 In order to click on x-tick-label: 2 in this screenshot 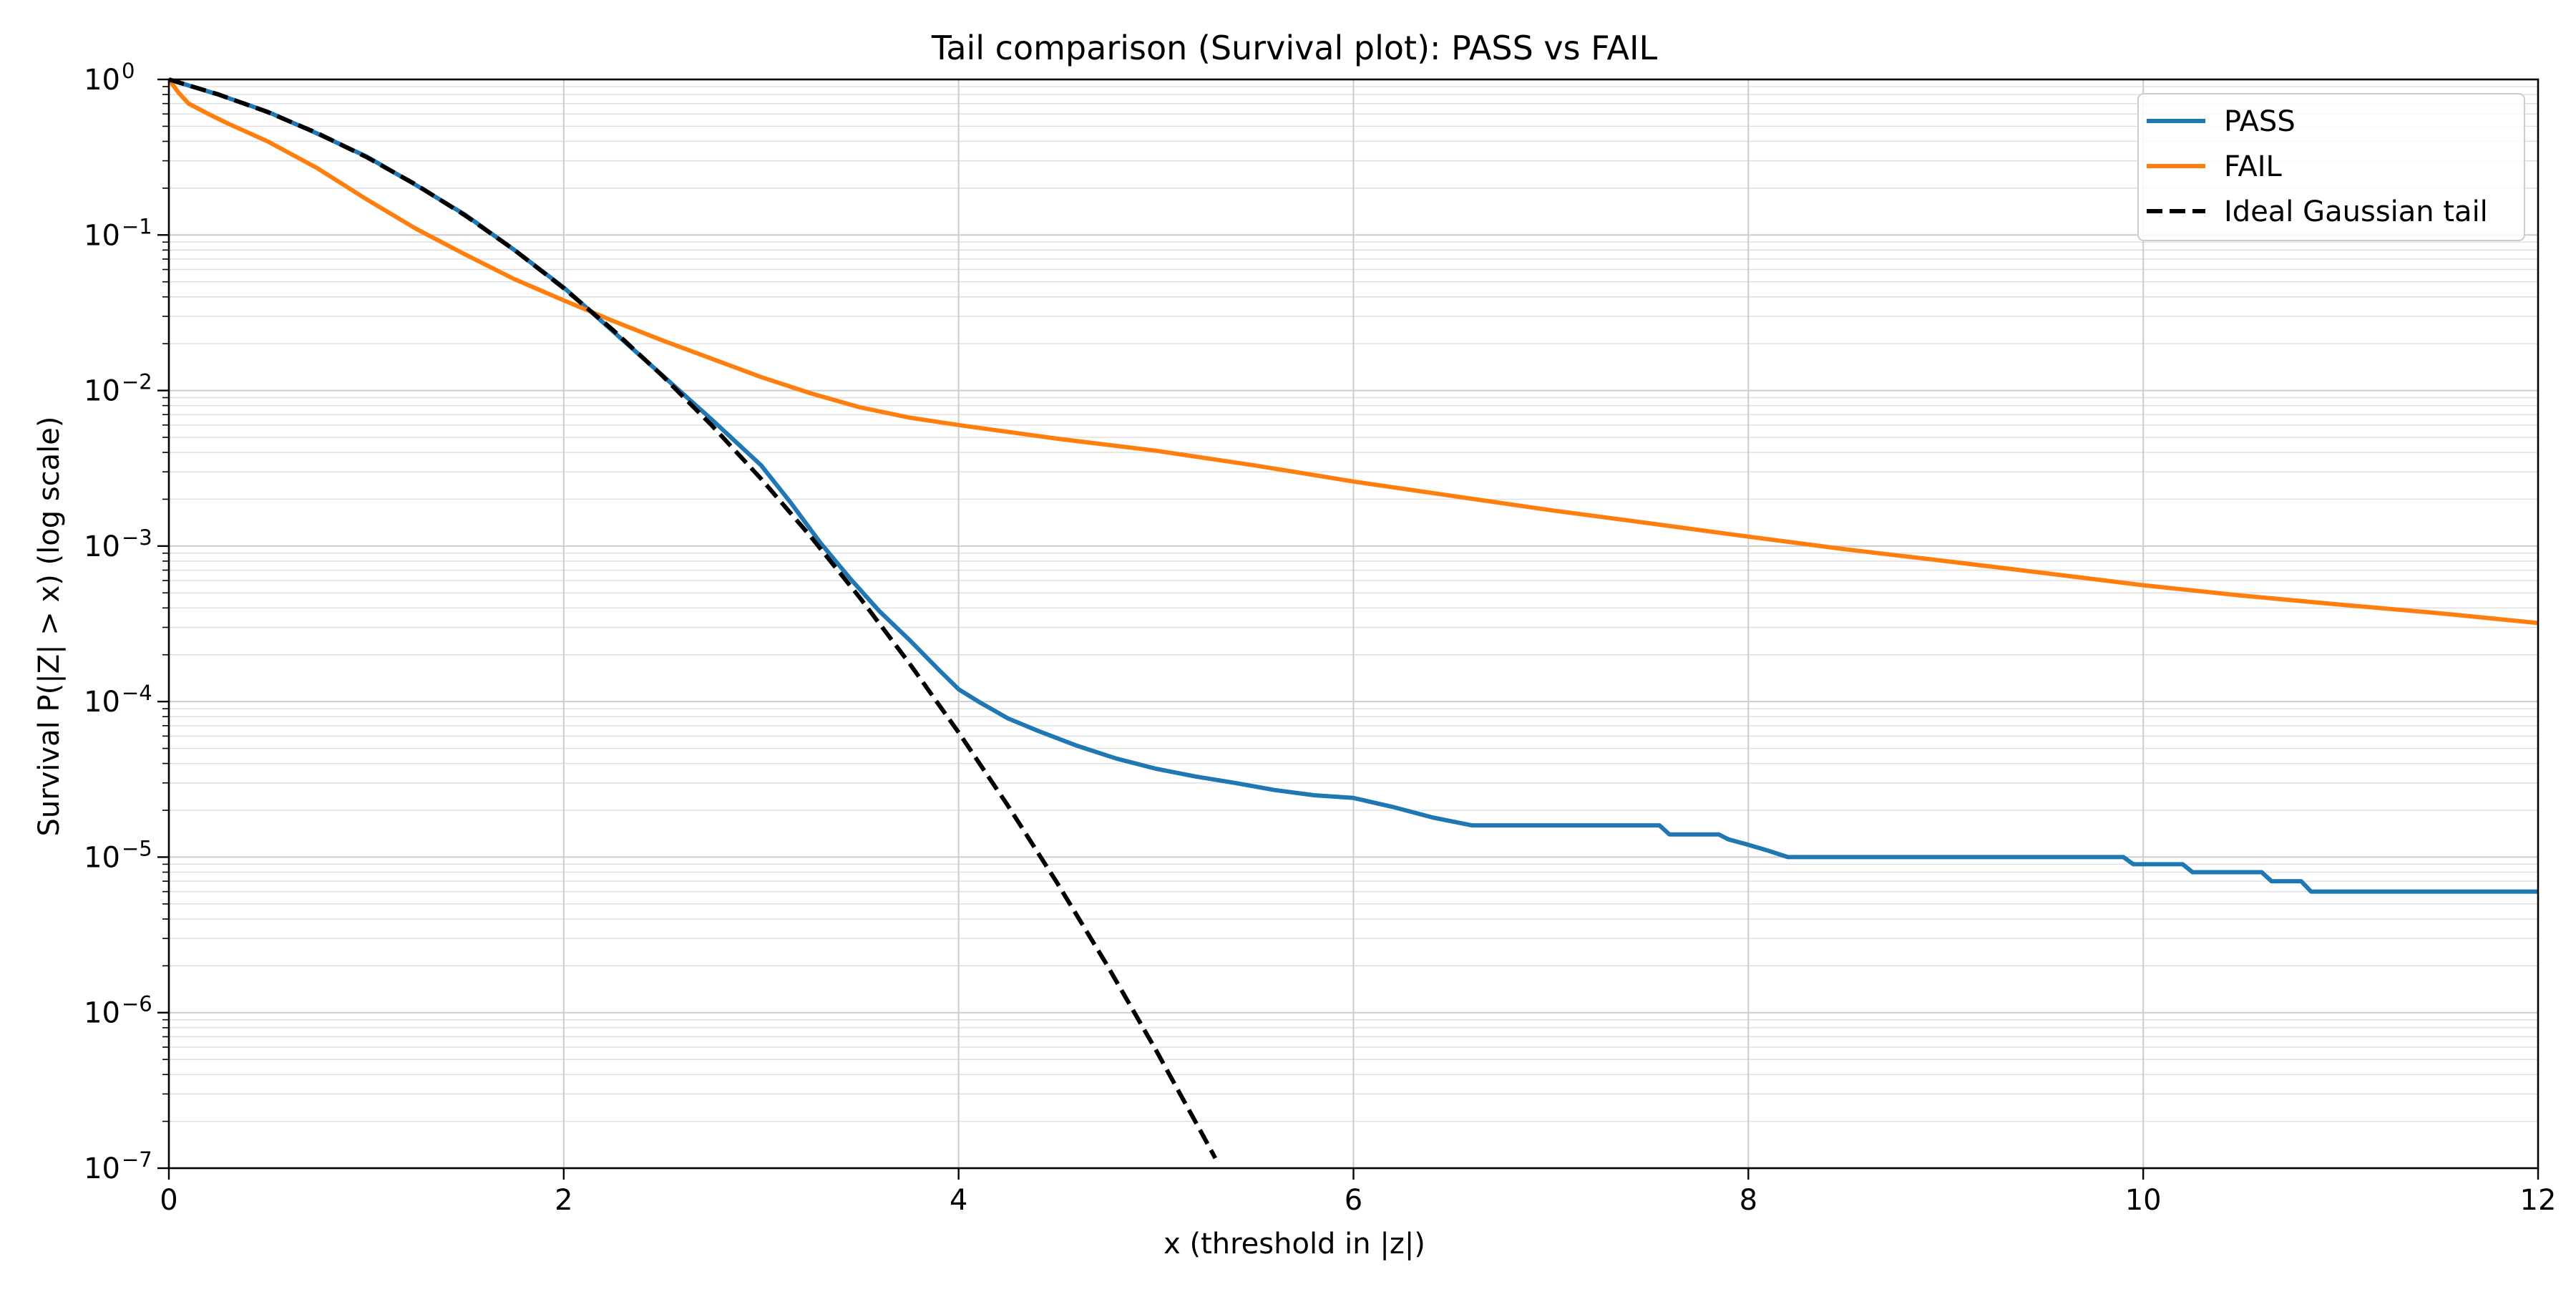, I will do `click(563, 1200)`.